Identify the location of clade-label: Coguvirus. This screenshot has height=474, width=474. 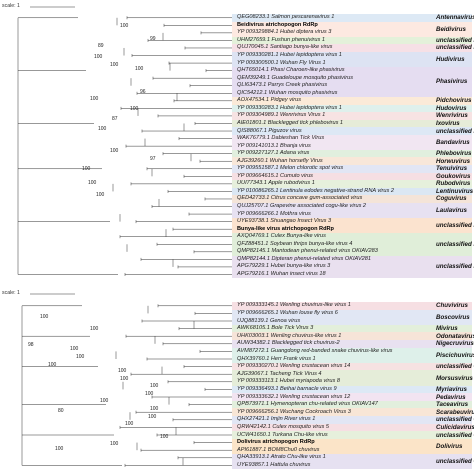
(451, 199).